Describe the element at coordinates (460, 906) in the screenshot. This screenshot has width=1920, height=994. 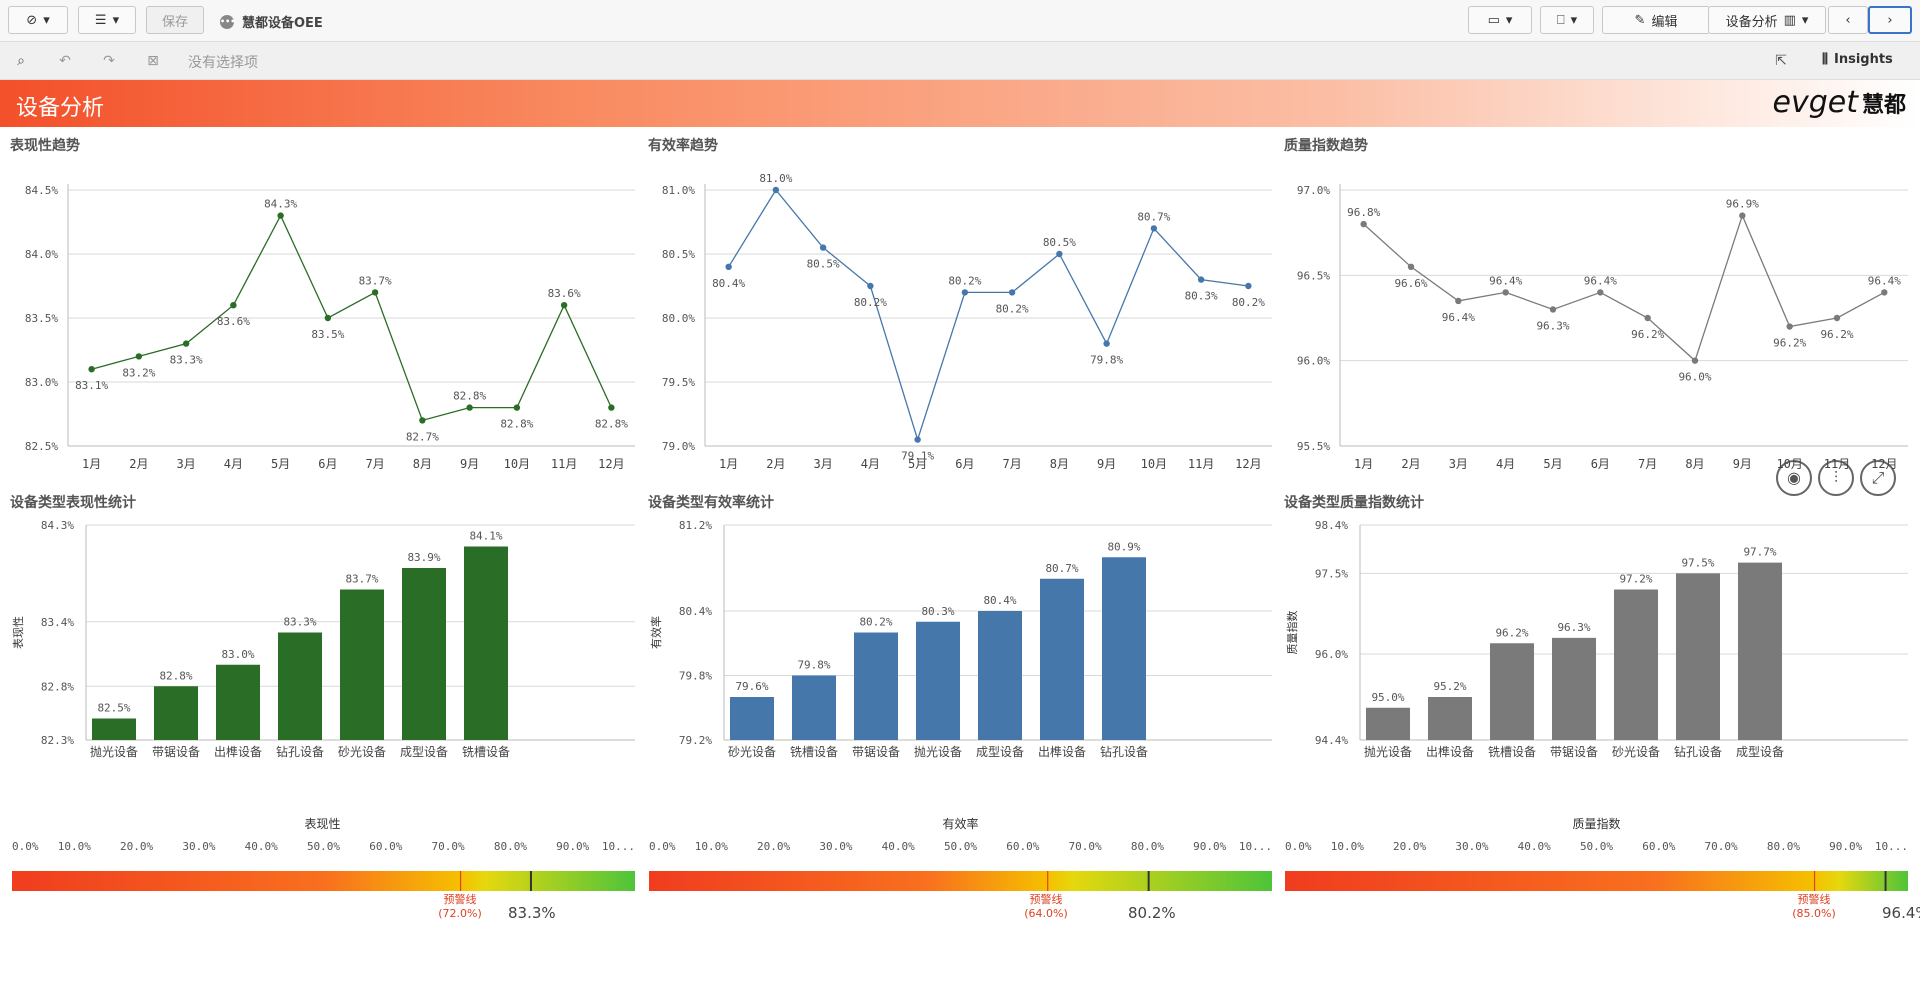
I see `gauge-performance-warning: 预警线 (72.0%)` at that location.